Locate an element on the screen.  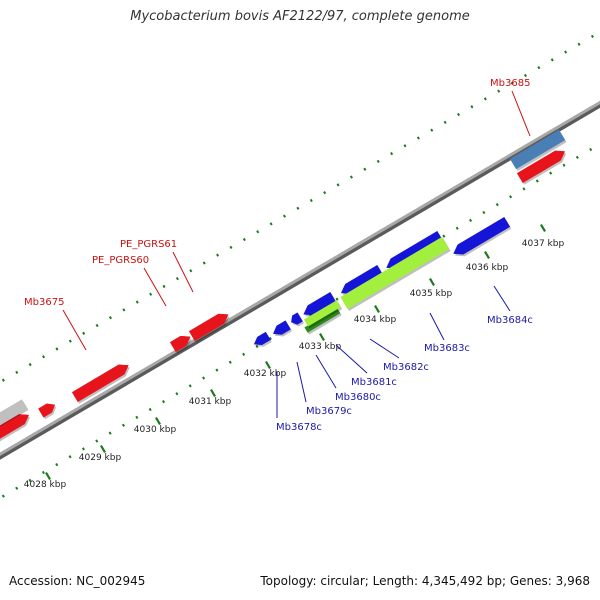
rna-feature-mb3685 is located at coordinates (537, 149).